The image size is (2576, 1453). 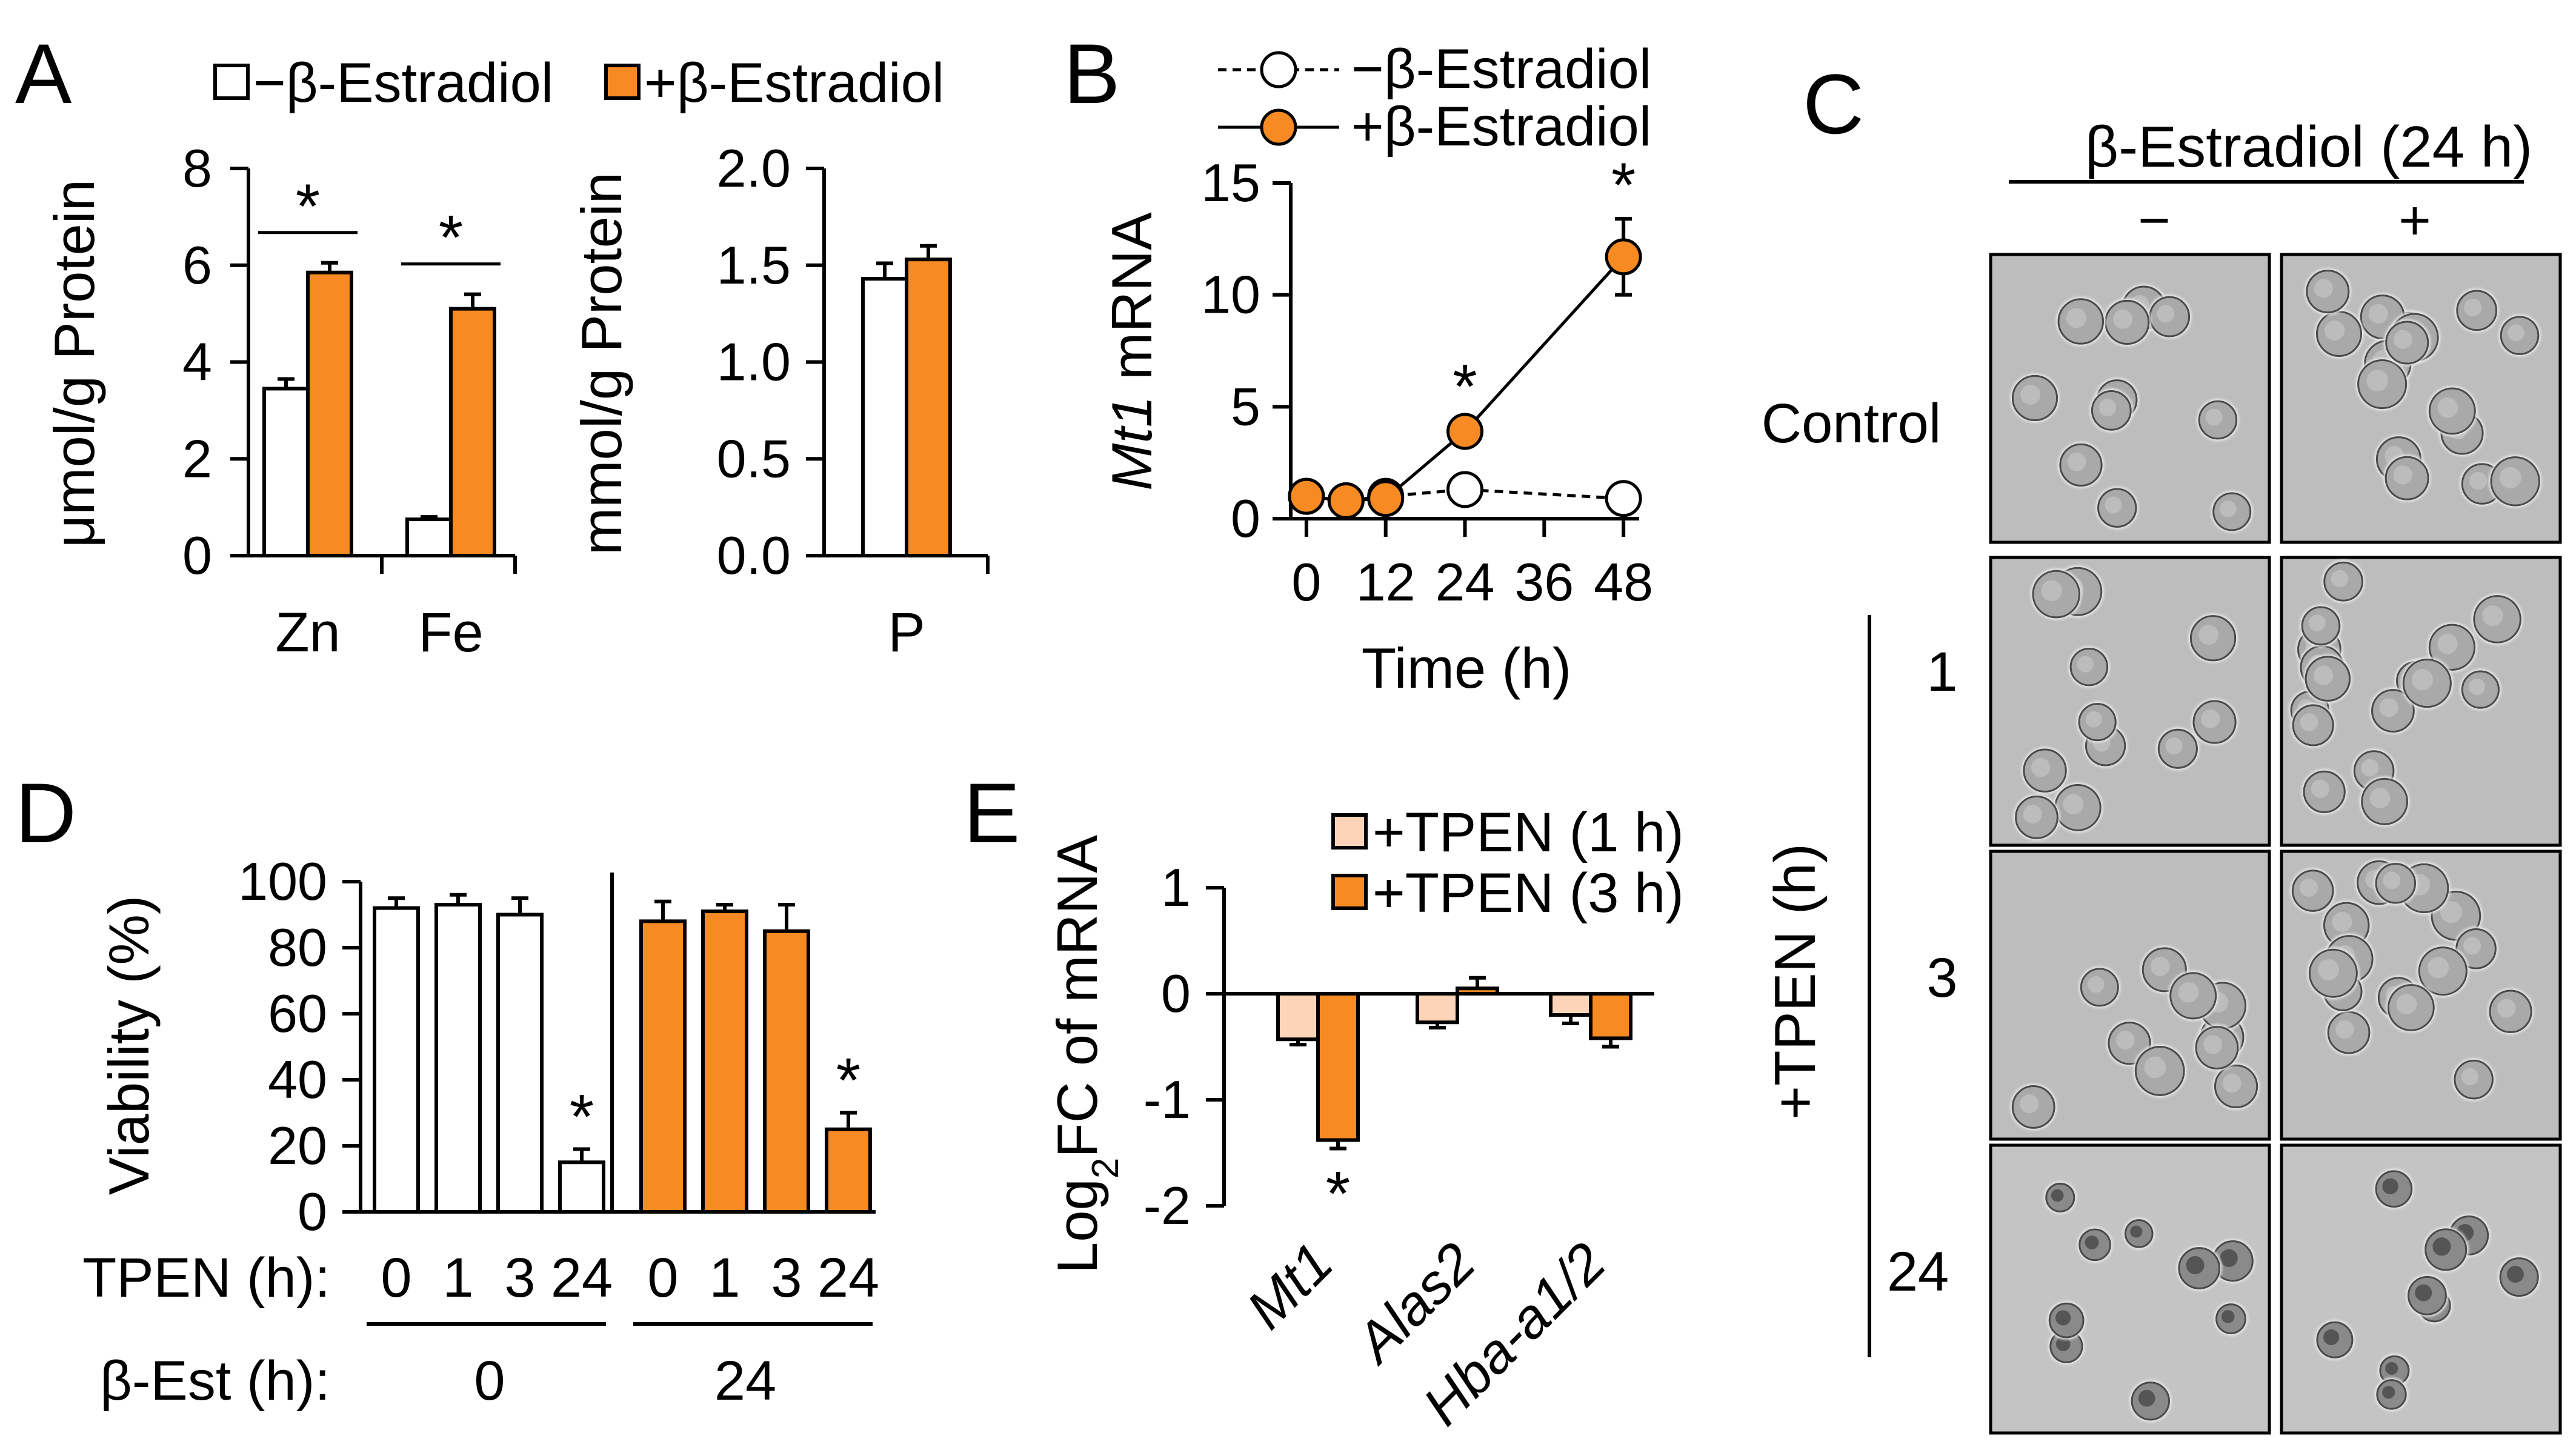 I want to click on d-y-tick-label: 80, so click(x=297, y=947).